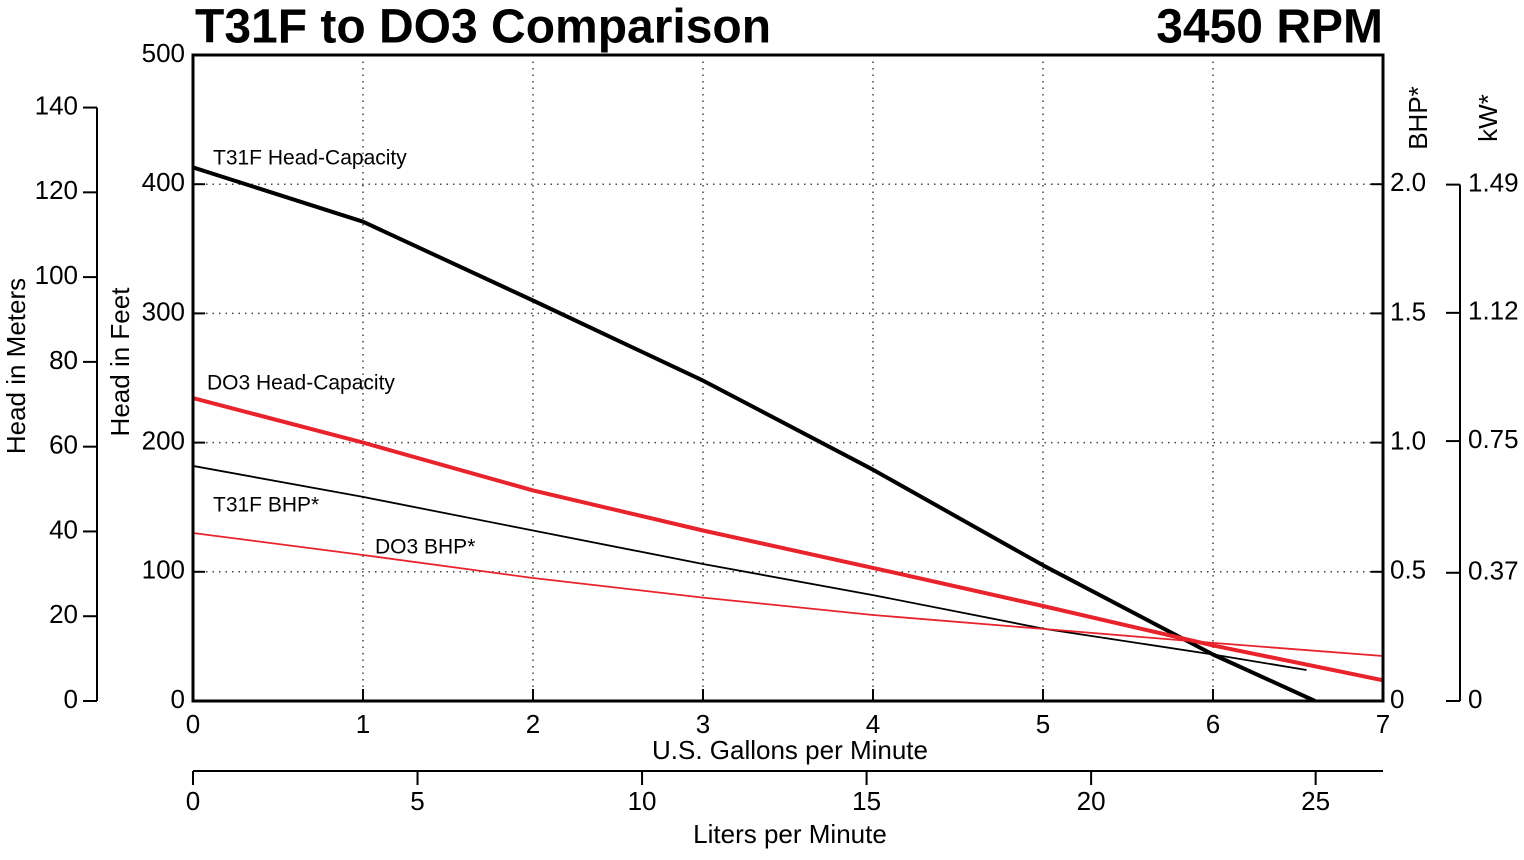  What do you see at coordinates (1493, 439) in the screenshot?
I see `kw-tick-label: 0.75` at bounding box center [1493, 439].